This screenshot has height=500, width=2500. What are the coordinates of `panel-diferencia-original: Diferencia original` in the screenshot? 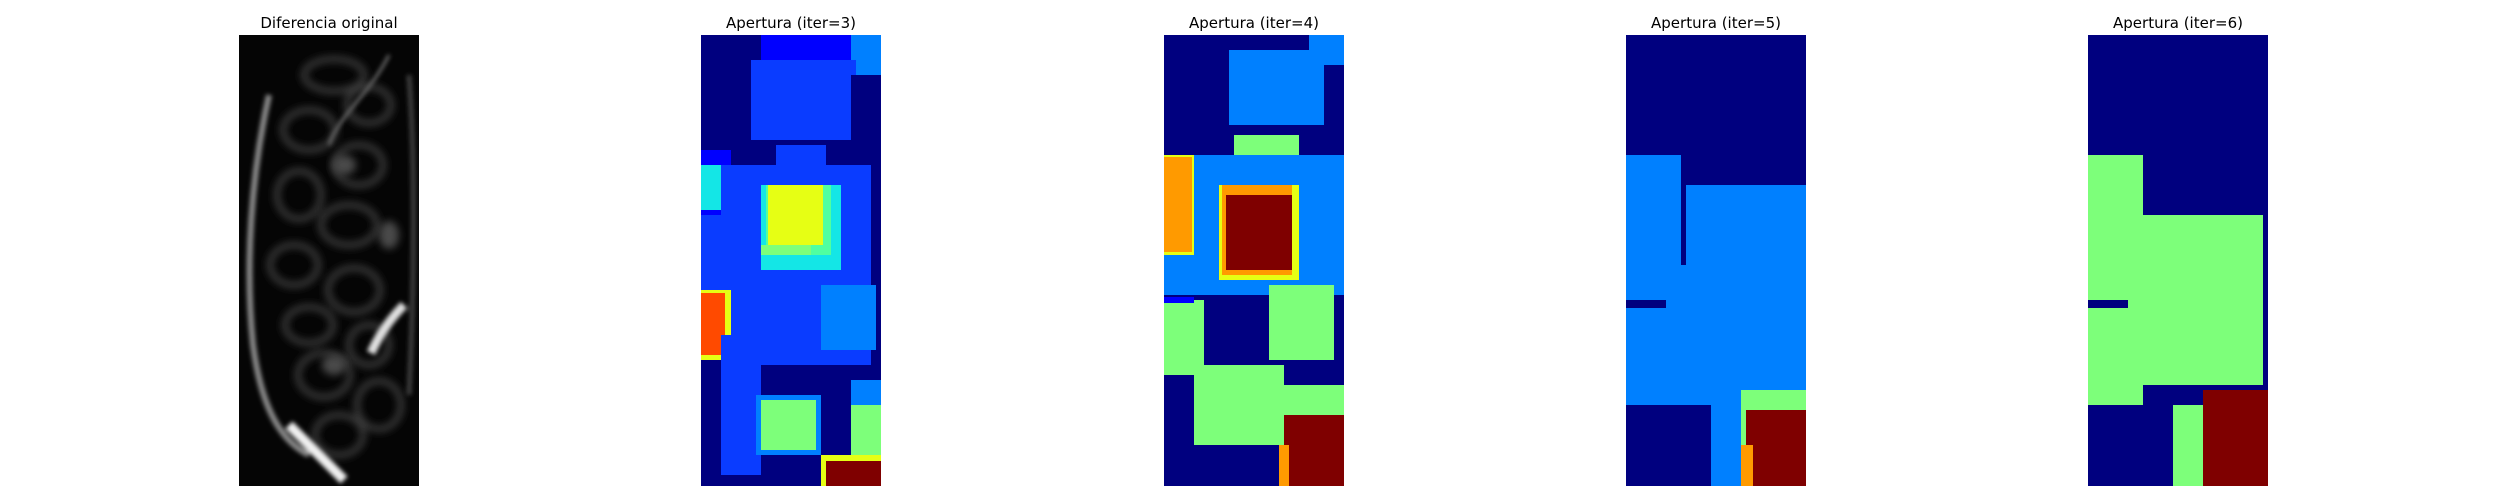 It's located at (329, 250).